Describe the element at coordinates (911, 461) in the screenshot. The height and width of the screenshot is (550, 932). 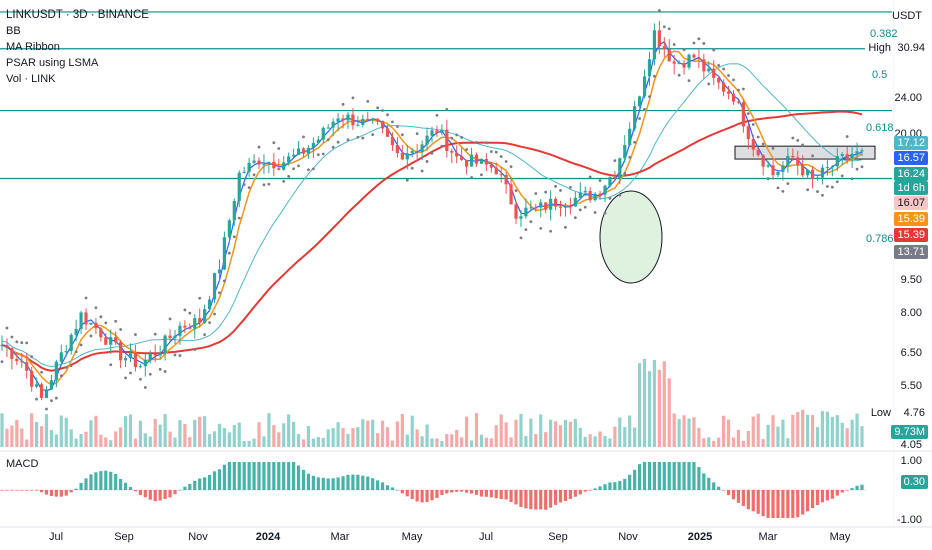
I see `macd-y-tick-1: 1.00` at that location.